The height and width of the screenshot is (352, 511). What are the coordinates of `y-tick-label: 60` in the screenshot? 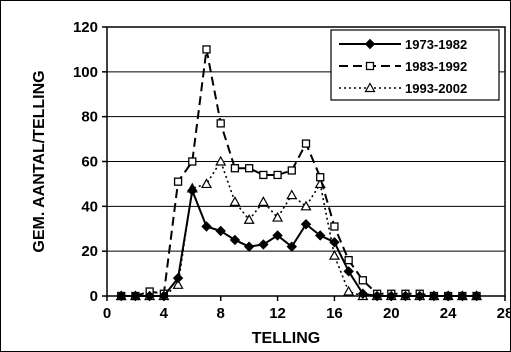 It's located at (89, 162).